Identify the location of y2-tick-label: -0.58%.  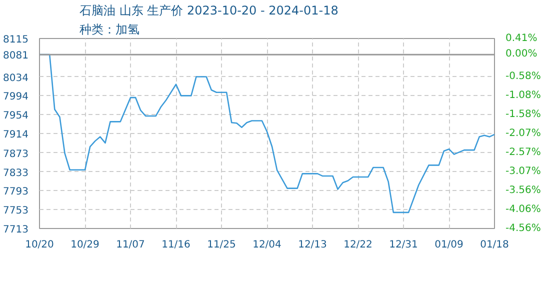
(523, 76).